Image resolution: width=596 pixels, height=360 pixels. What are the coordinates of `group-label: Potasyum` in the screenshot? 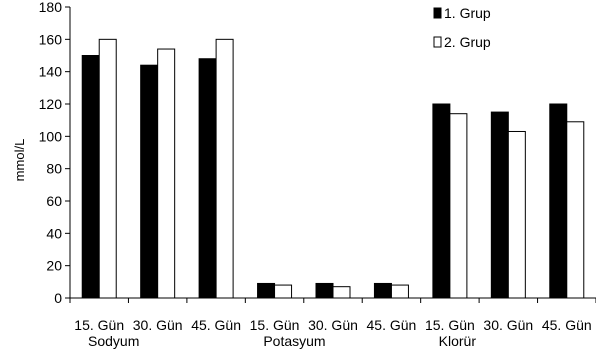 It's located at (294, 341).